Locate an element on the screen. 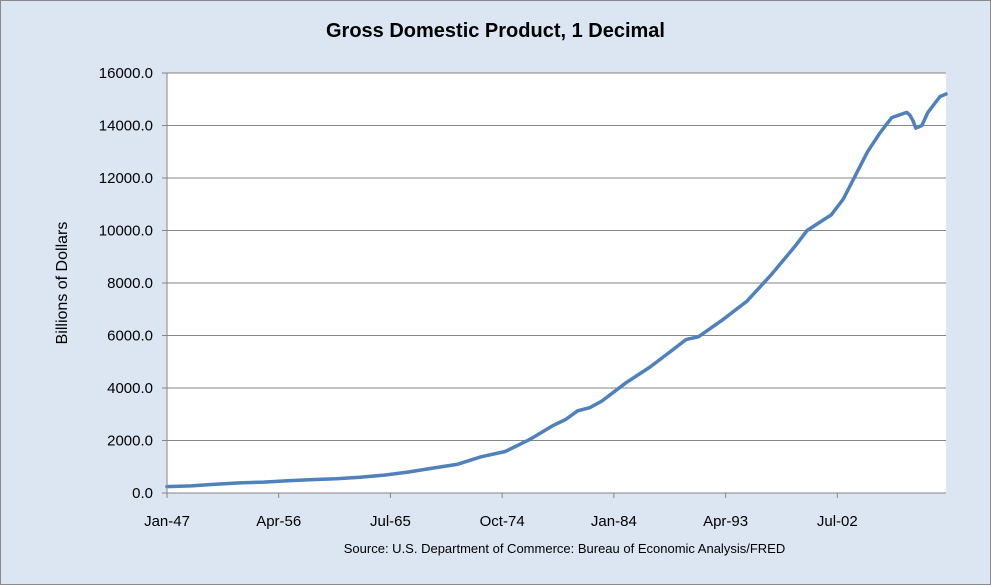 The width and height of the screenshot is (991, 585). x-tick-label: Jan-84 is located at coordinates (614, 521).